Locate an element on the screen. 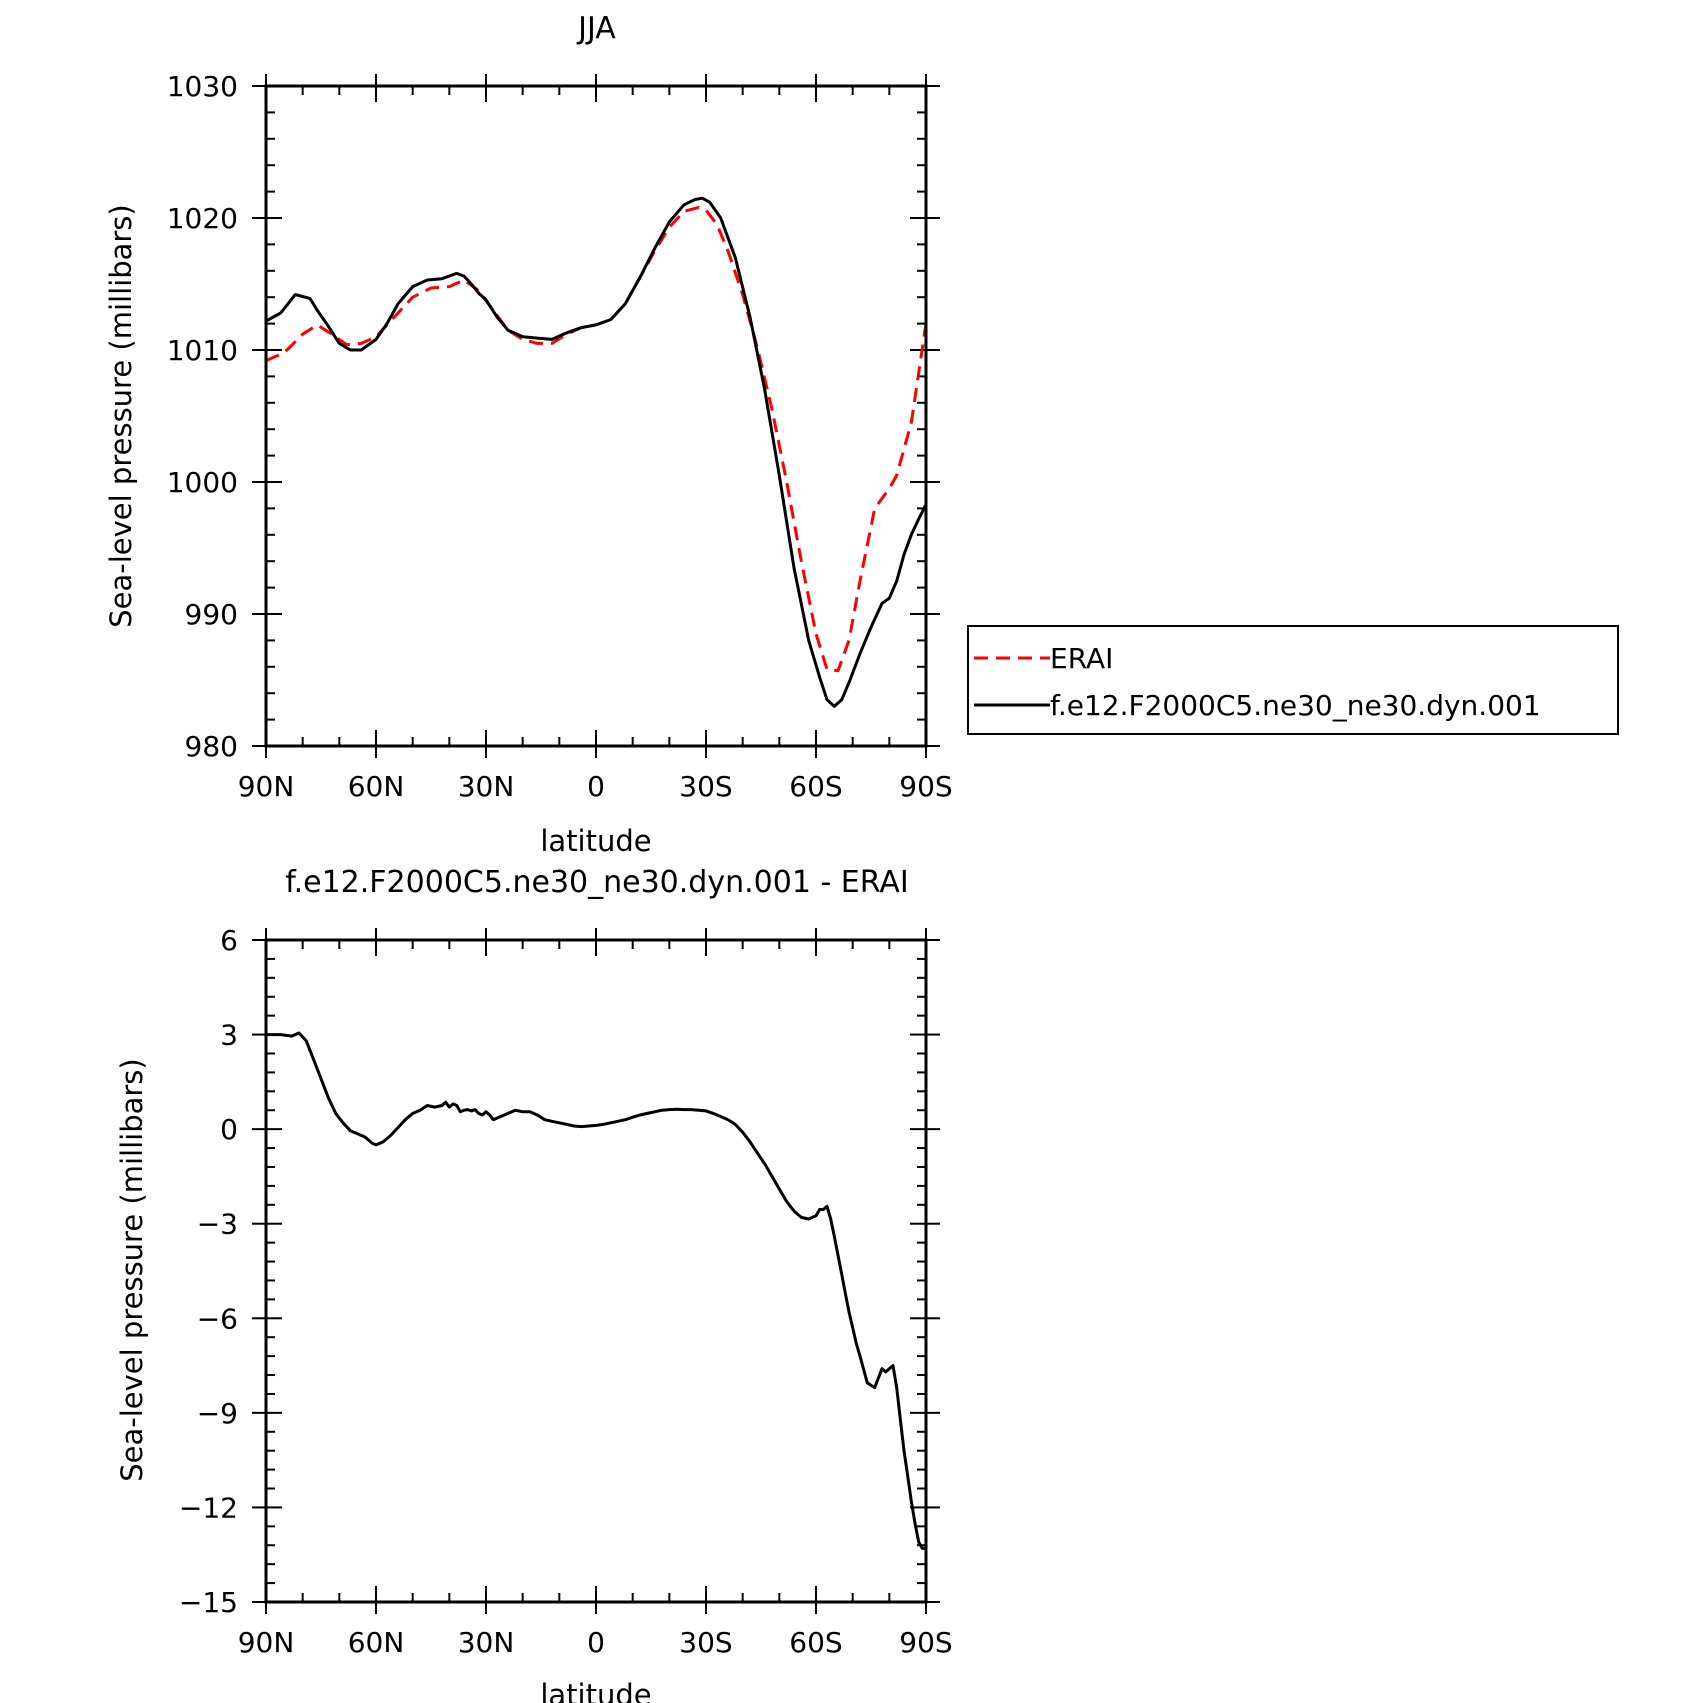 The image size is (1703, 1703). chart-top-series is located at coordinates (596, 452).